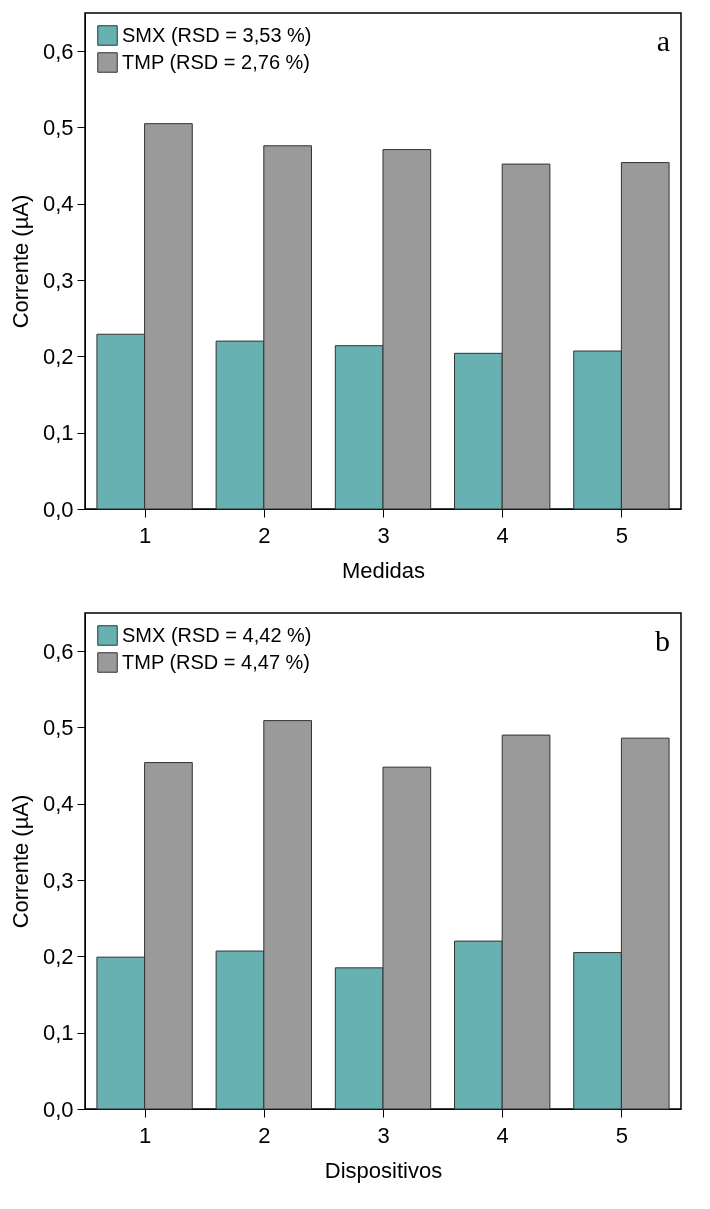  I want to click on legend-label: TMP (RSD = 2,76 %), so click(216, 61).